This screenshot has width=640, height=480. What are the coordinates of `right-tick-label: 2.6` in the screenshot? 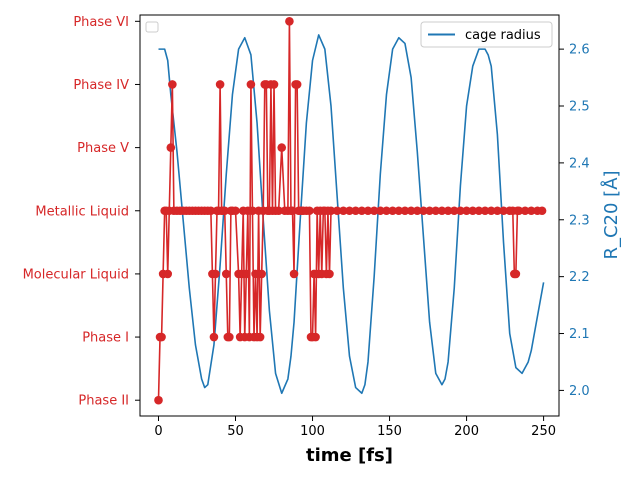 It's located at (579, 50).